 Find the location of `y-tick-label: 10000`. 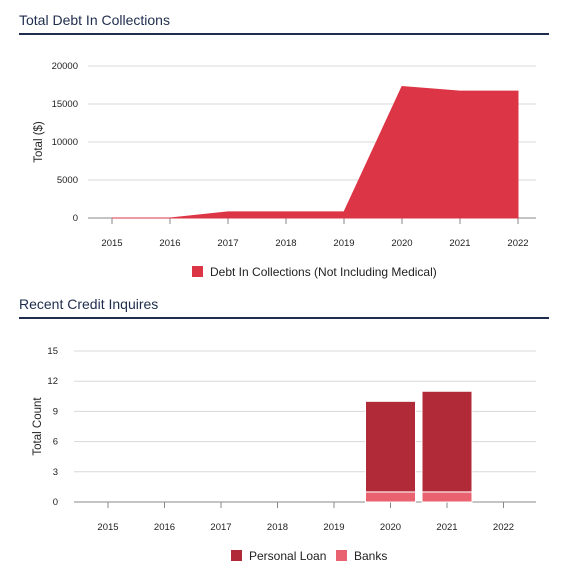

y-tick-label: 10000 is located at coordinates (65, 142).